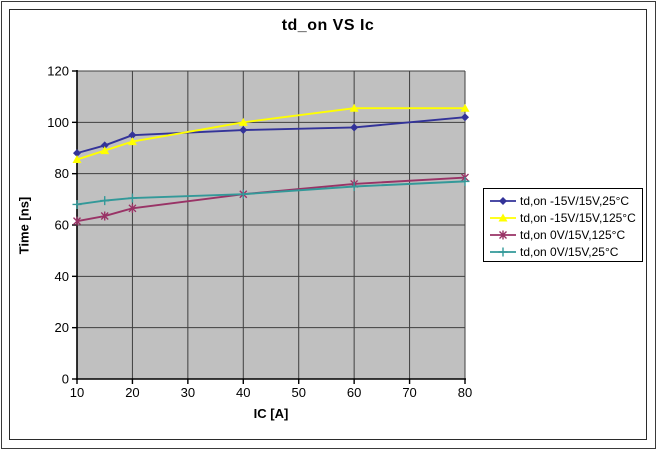  What do you see at coordinates (132, 392) in the screenshot?
I see `x-tick-label: 20` at bounding box center [132, 392].